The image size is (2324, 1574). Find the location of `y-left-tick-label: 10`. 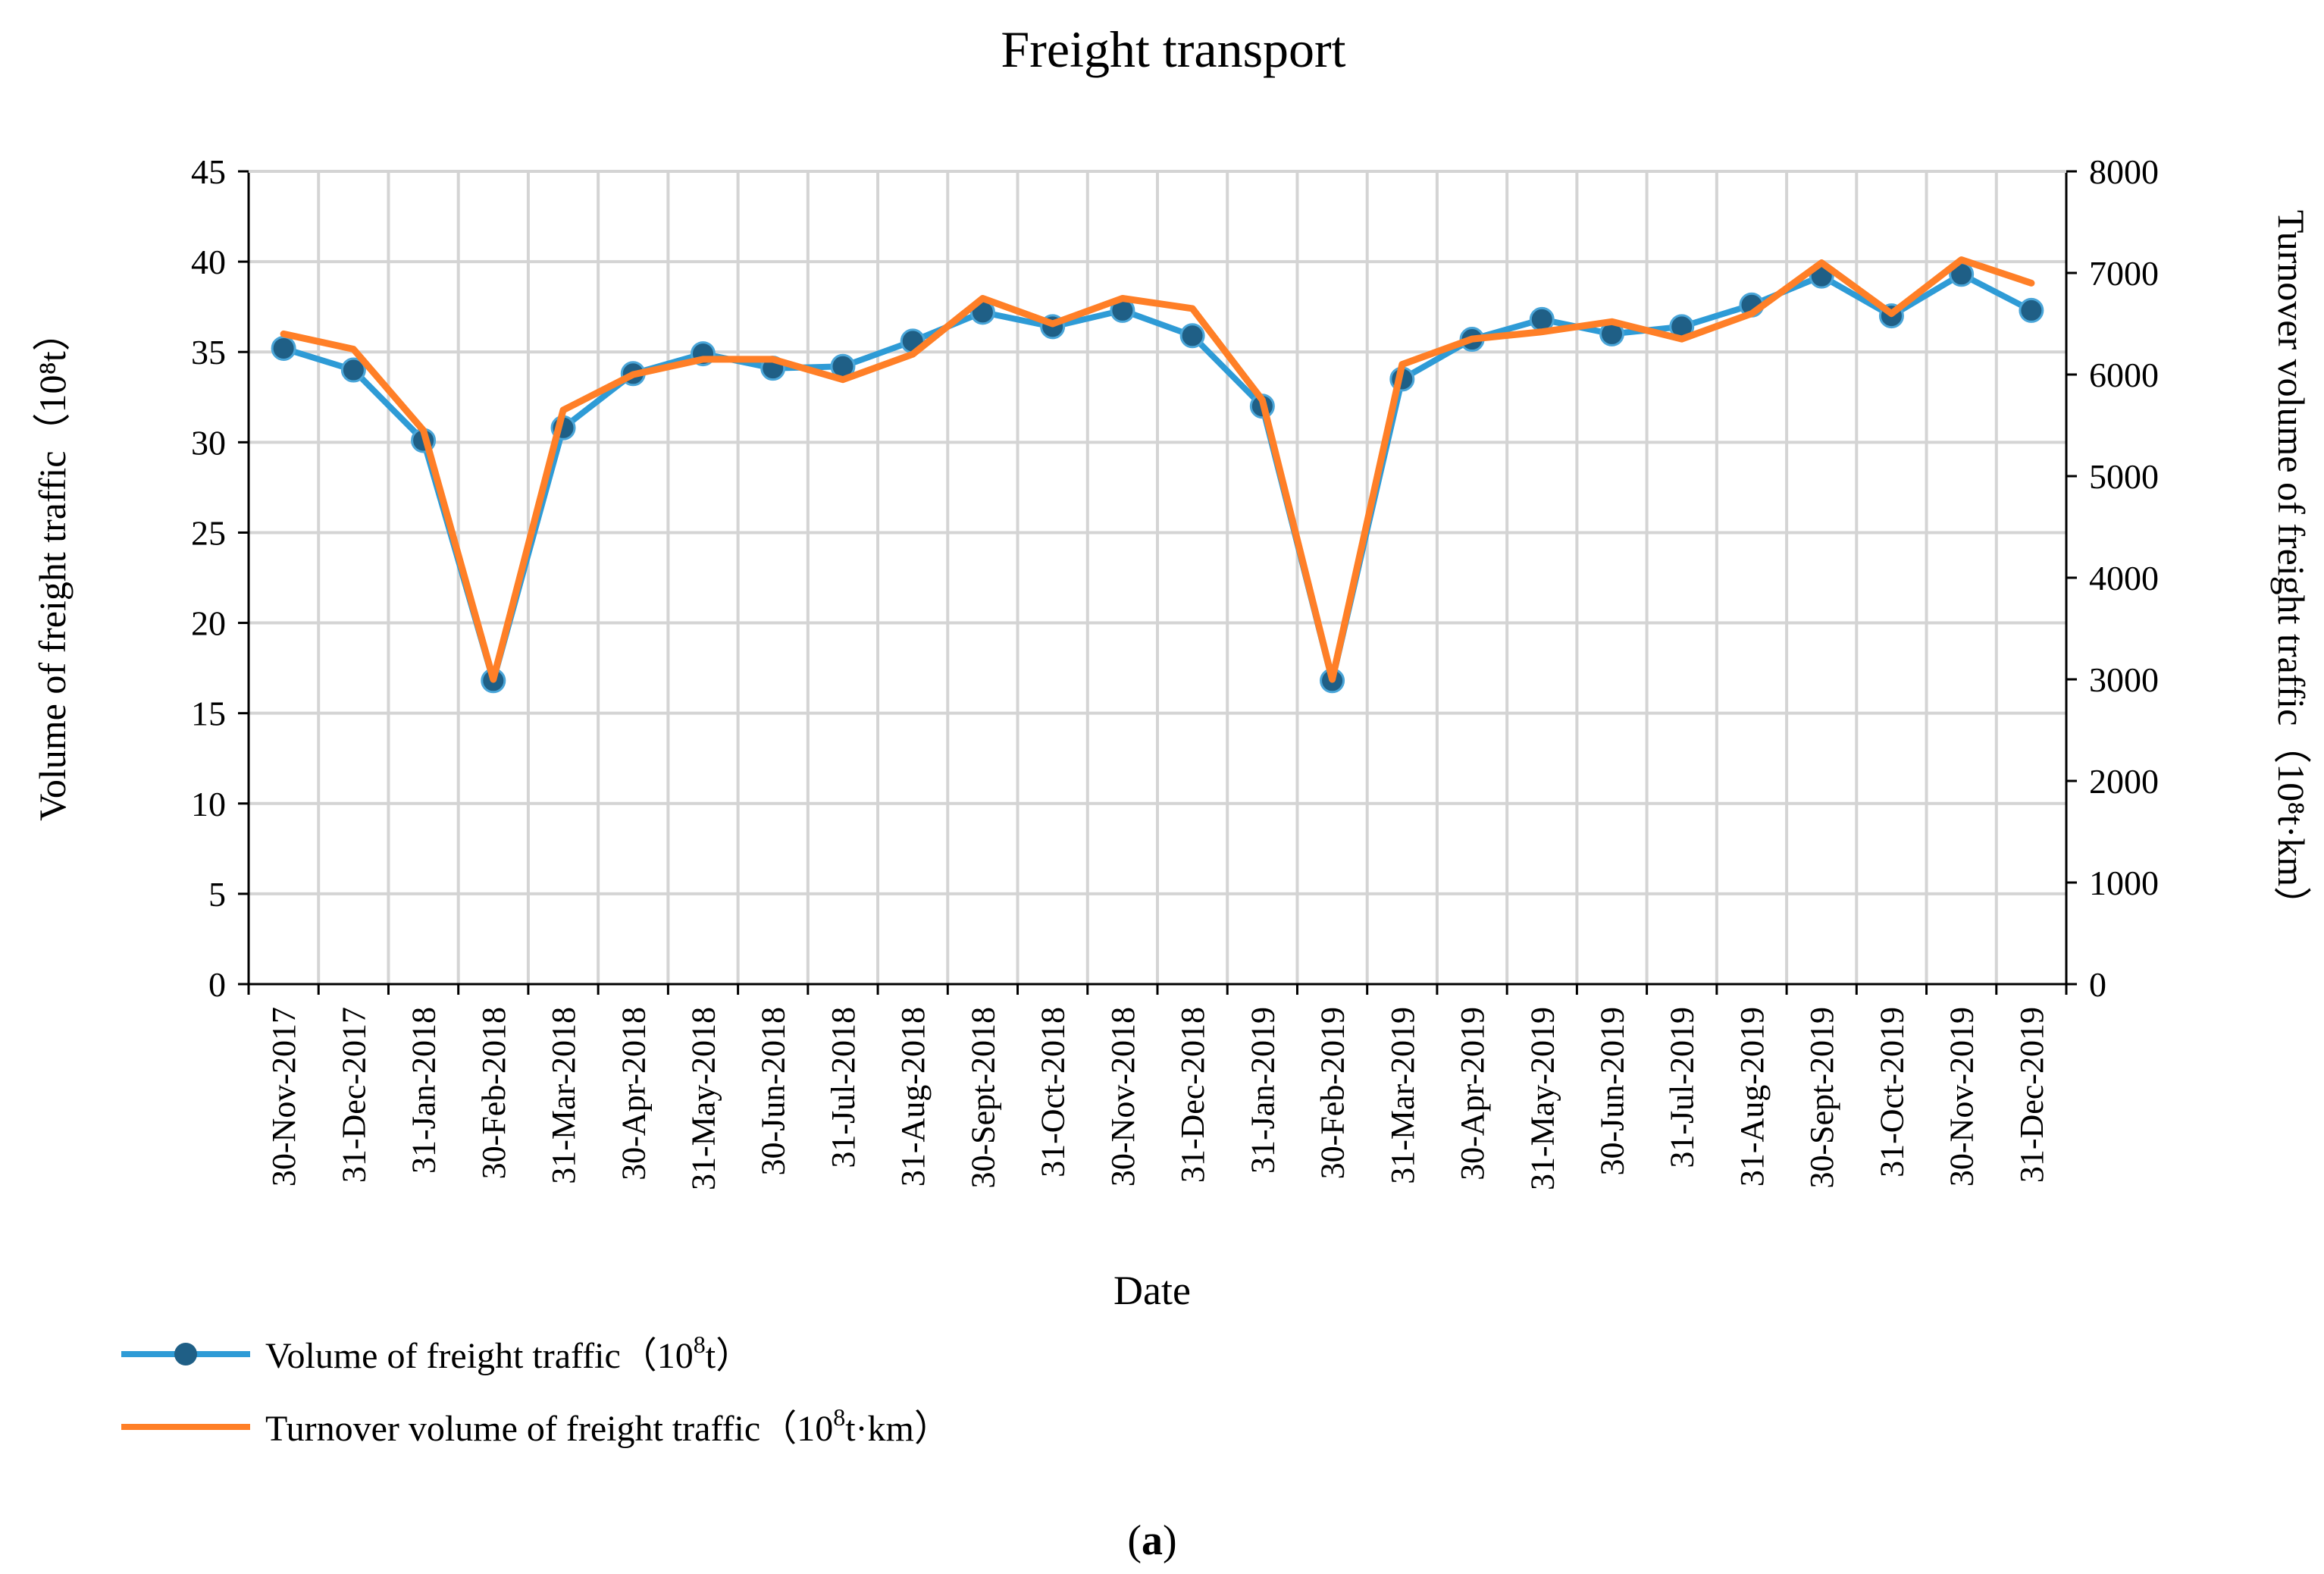

y-left-tick-label: 10 is located at coordinates (208, 804).